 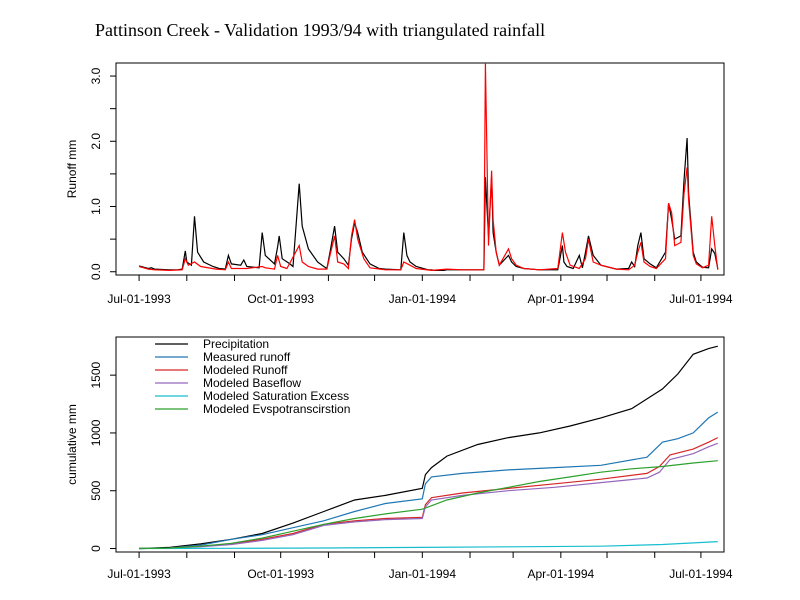 What do you see at coordinates (428, 545) in the screenshot?
I see `series-line-modeled-saturation-excess` at bounding box center [428, 545].